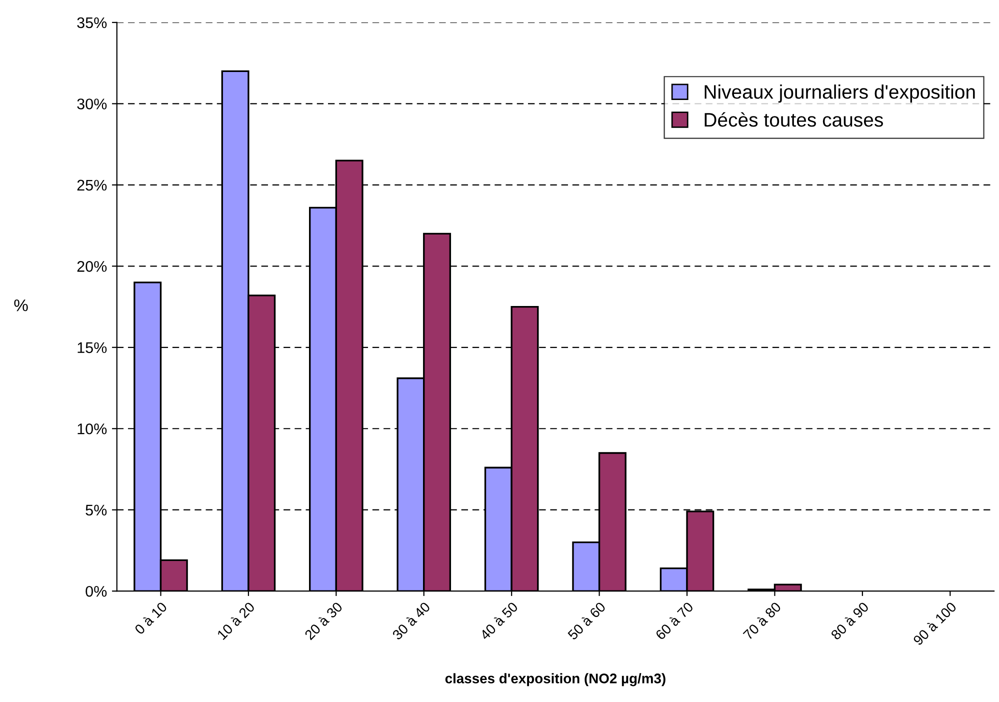  I want to click on x-tick-label: 40 à 50, so click(498, 621).